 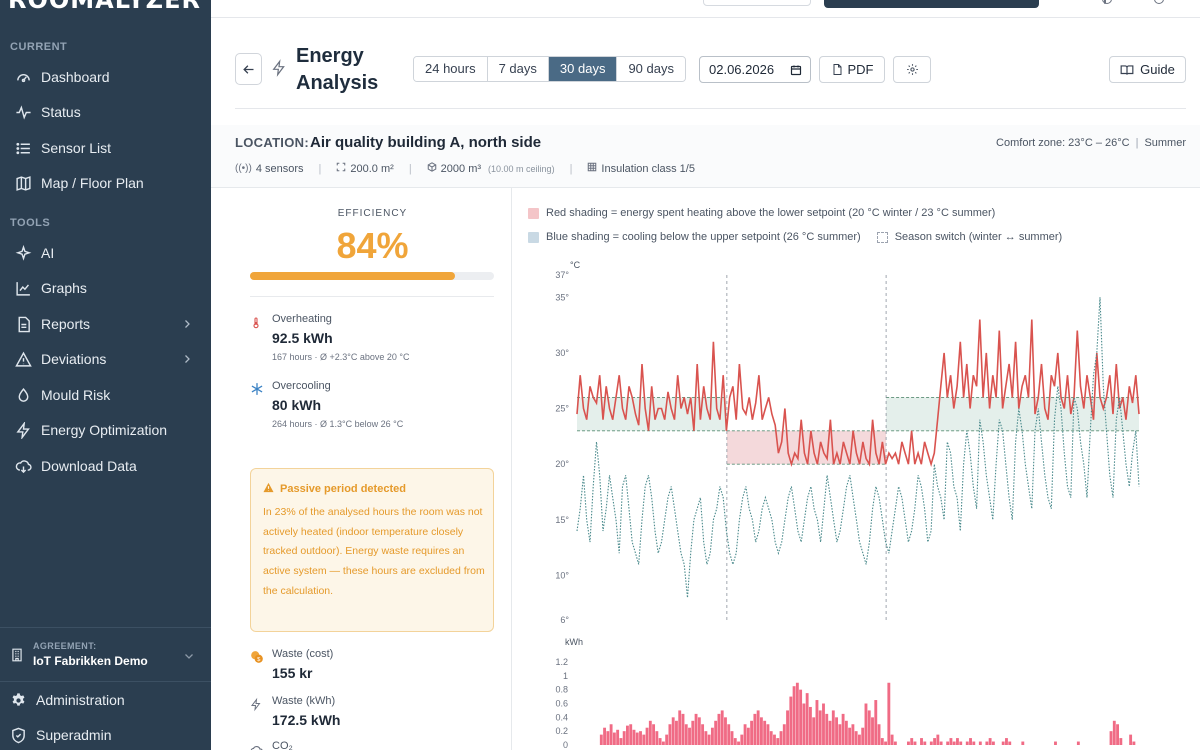 I want to click on y-tick-label: 1, so click(x=565, y=676).